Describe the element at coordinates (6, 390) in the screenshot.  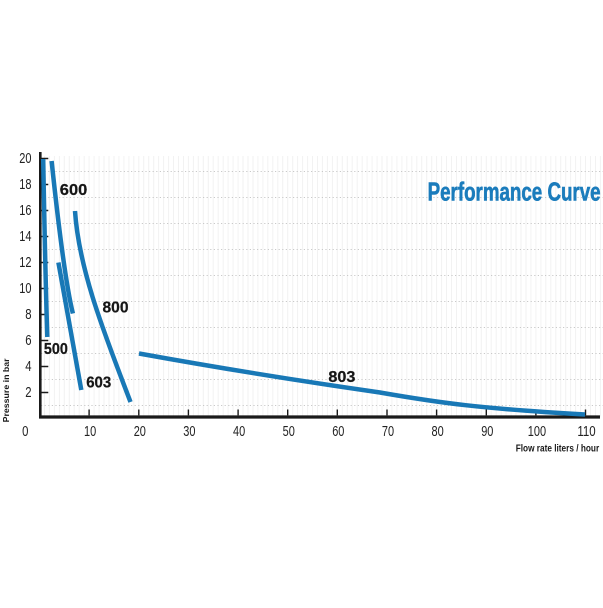
I see `svg-text: Pressure in bar` at that location.